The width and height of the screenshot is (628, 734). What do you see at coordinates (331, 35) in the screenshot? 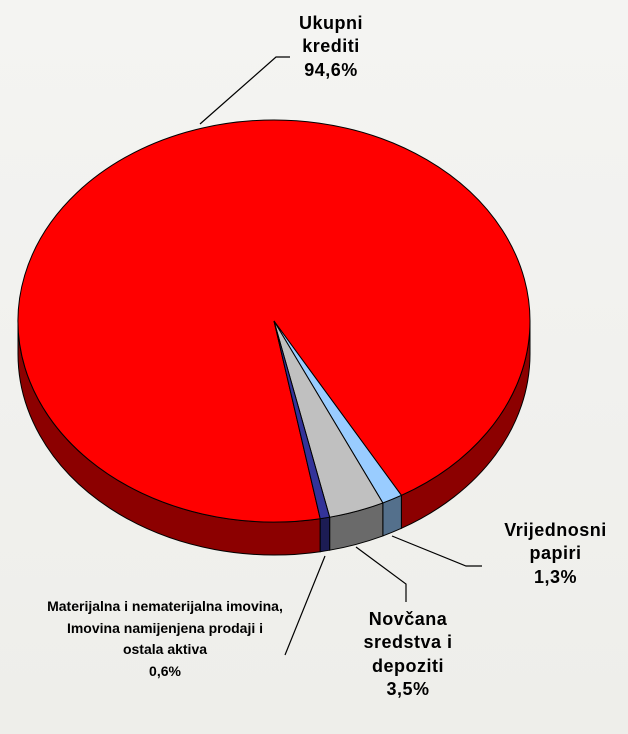
I see `category-label: Ukupni krediti` at bounding box center [331, 35].